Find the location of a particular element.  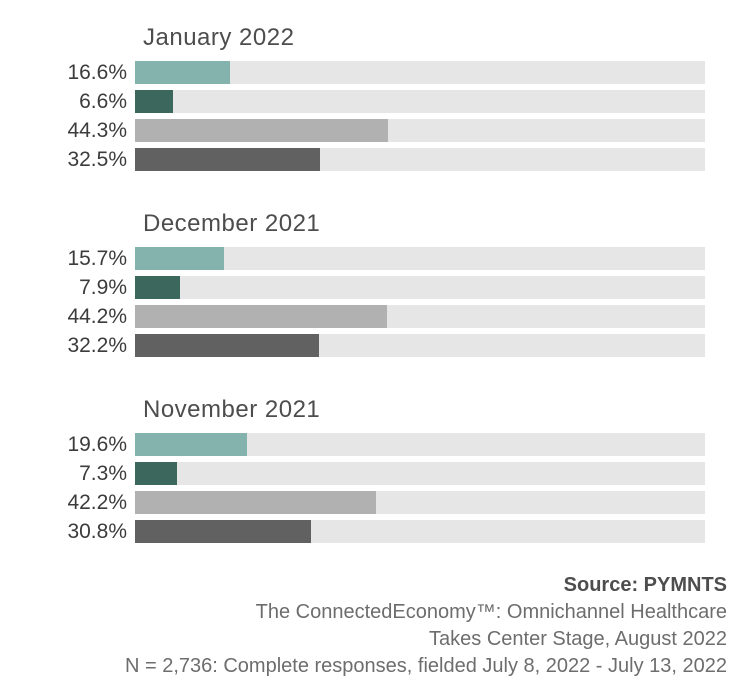

bar-row: 7.3% is located at coordinates (373, 473).